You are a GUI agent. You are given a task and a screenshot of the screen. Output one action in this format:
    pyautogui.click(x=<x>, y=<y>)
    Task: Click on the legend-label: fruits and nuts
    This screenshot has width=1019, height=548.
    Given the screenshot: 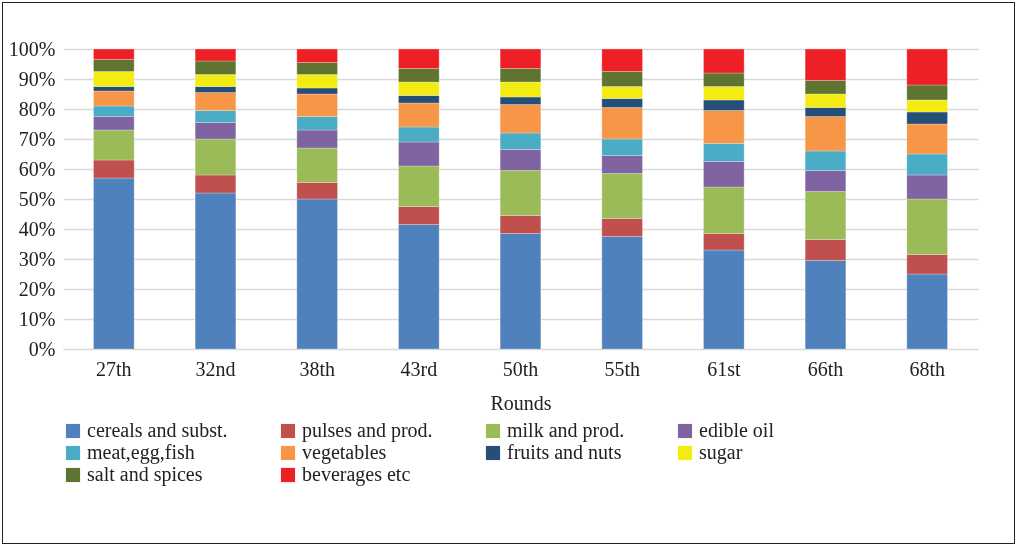 What is the action you would take?
    pyautogui.click(x=564, y=452)
    